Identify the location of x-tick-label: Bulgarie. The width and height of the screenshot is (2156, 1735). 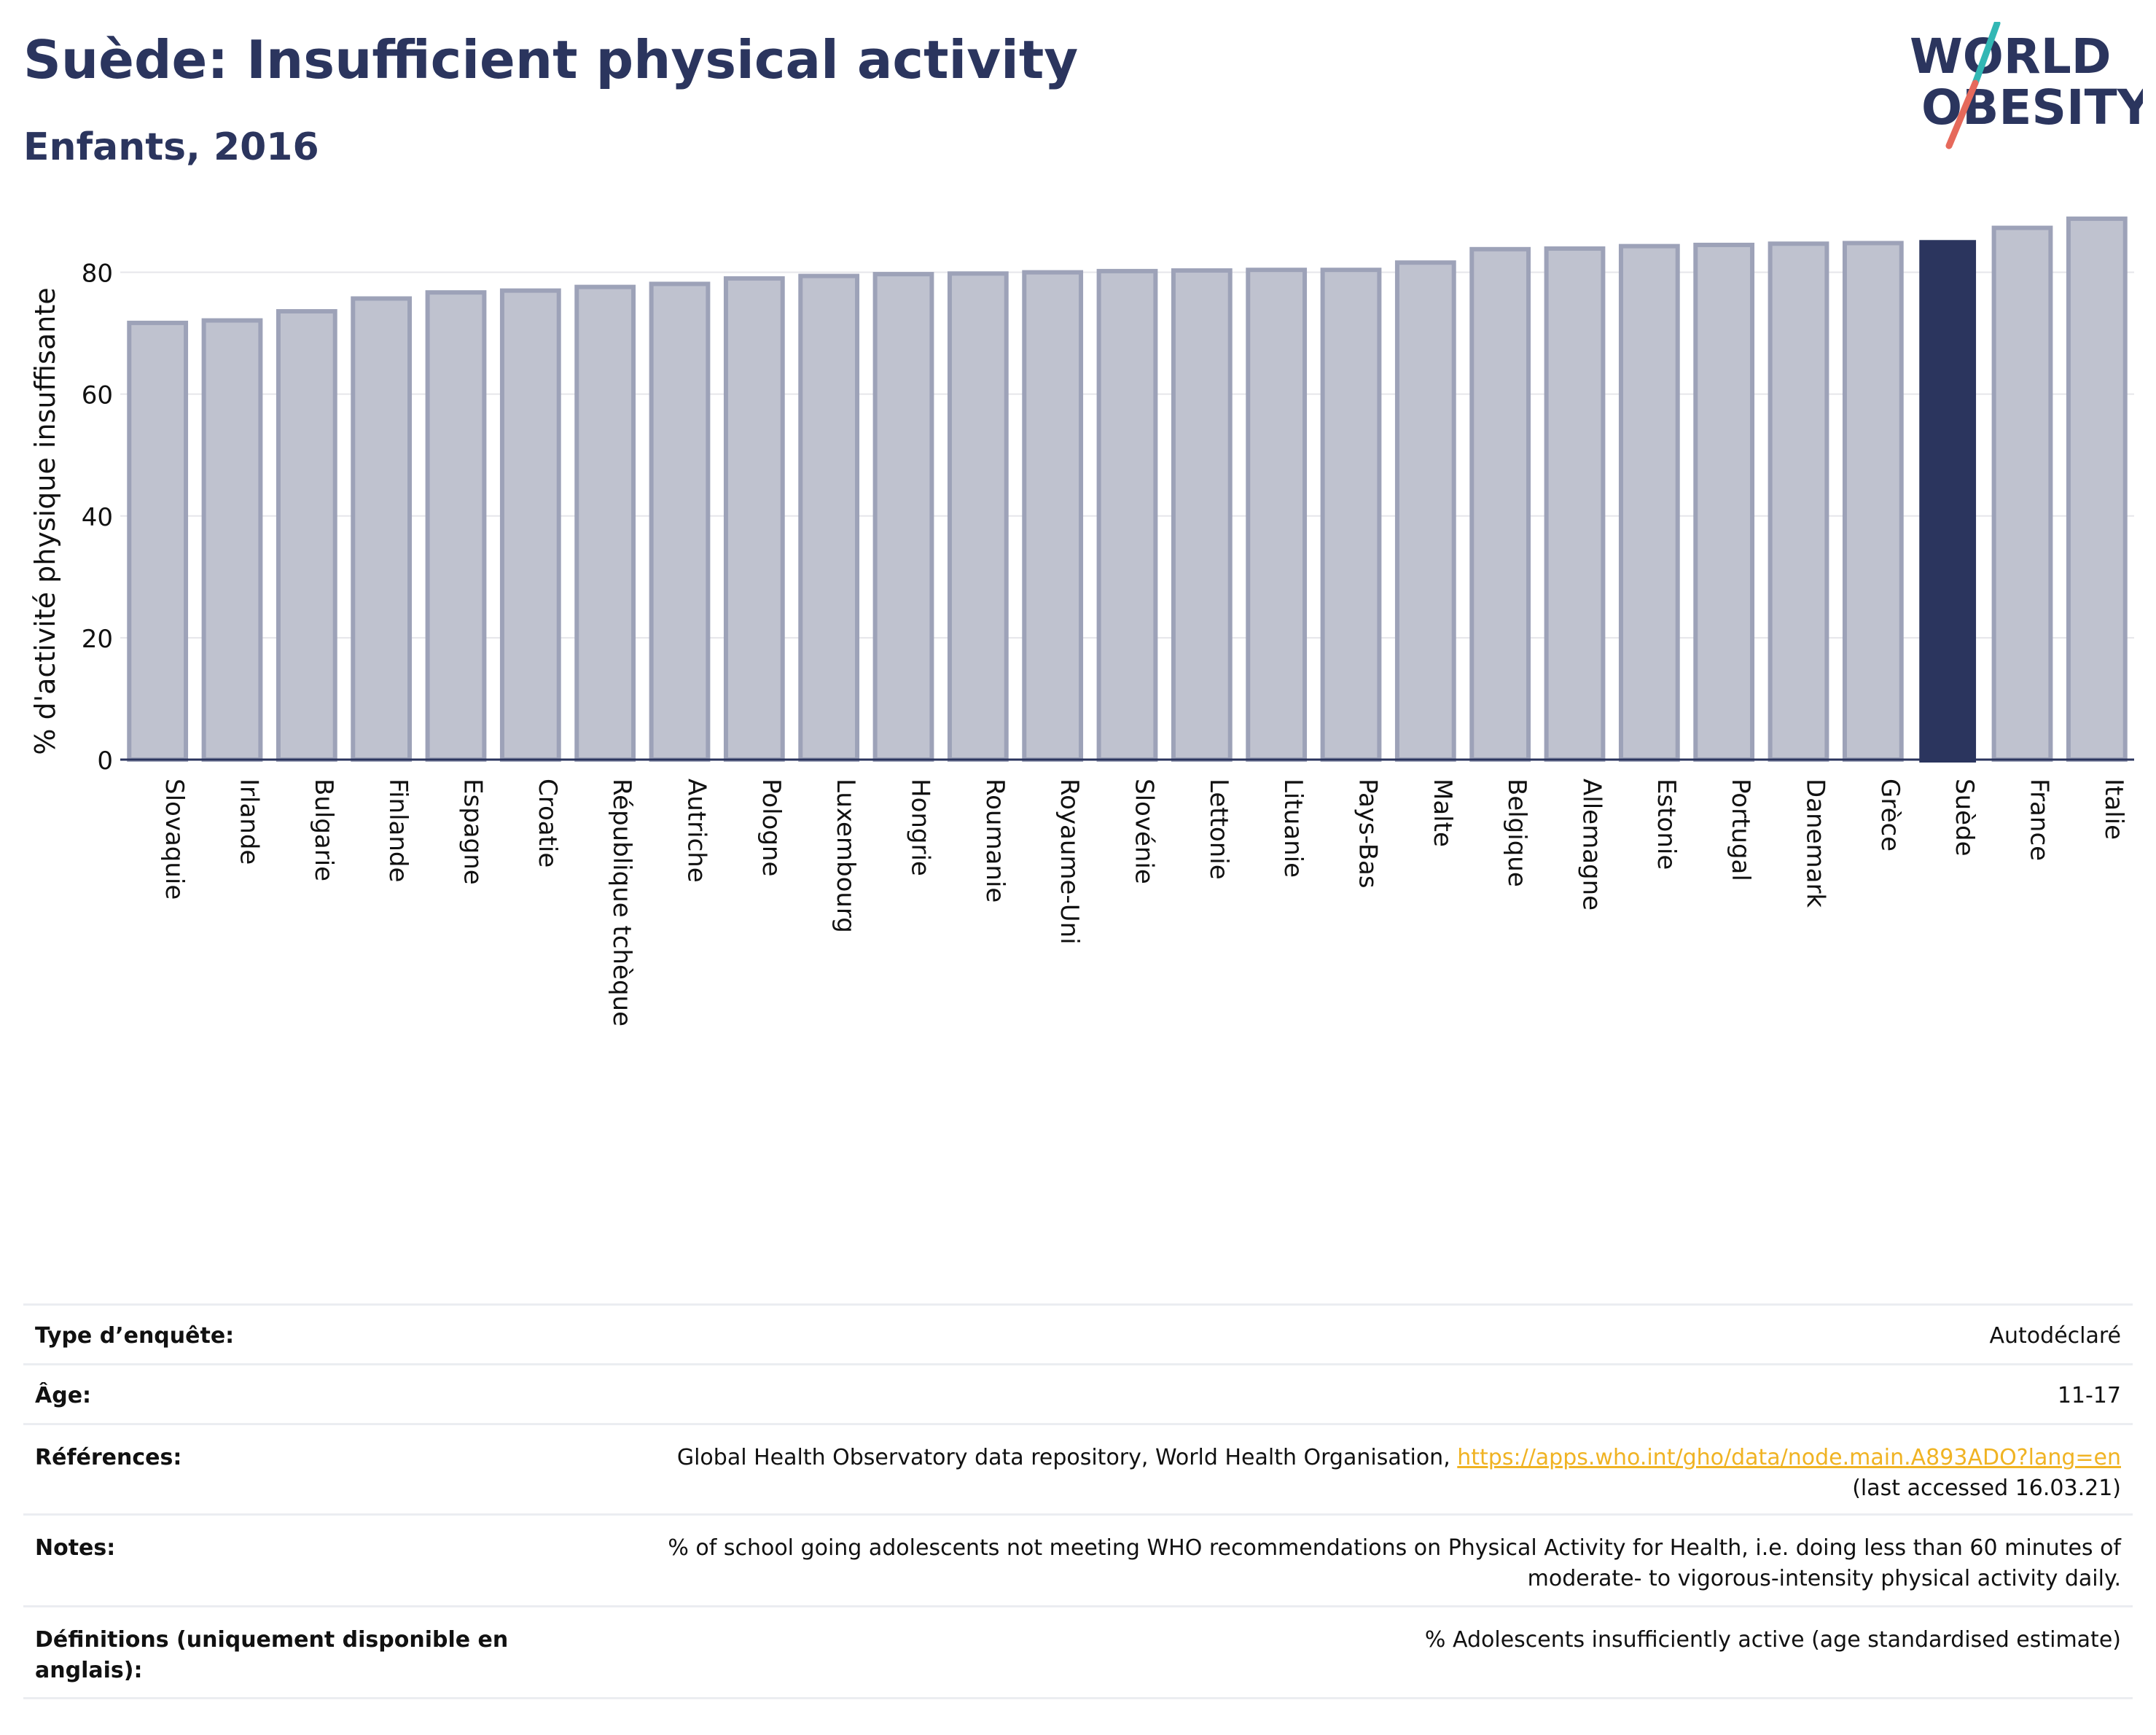
(323, 830).